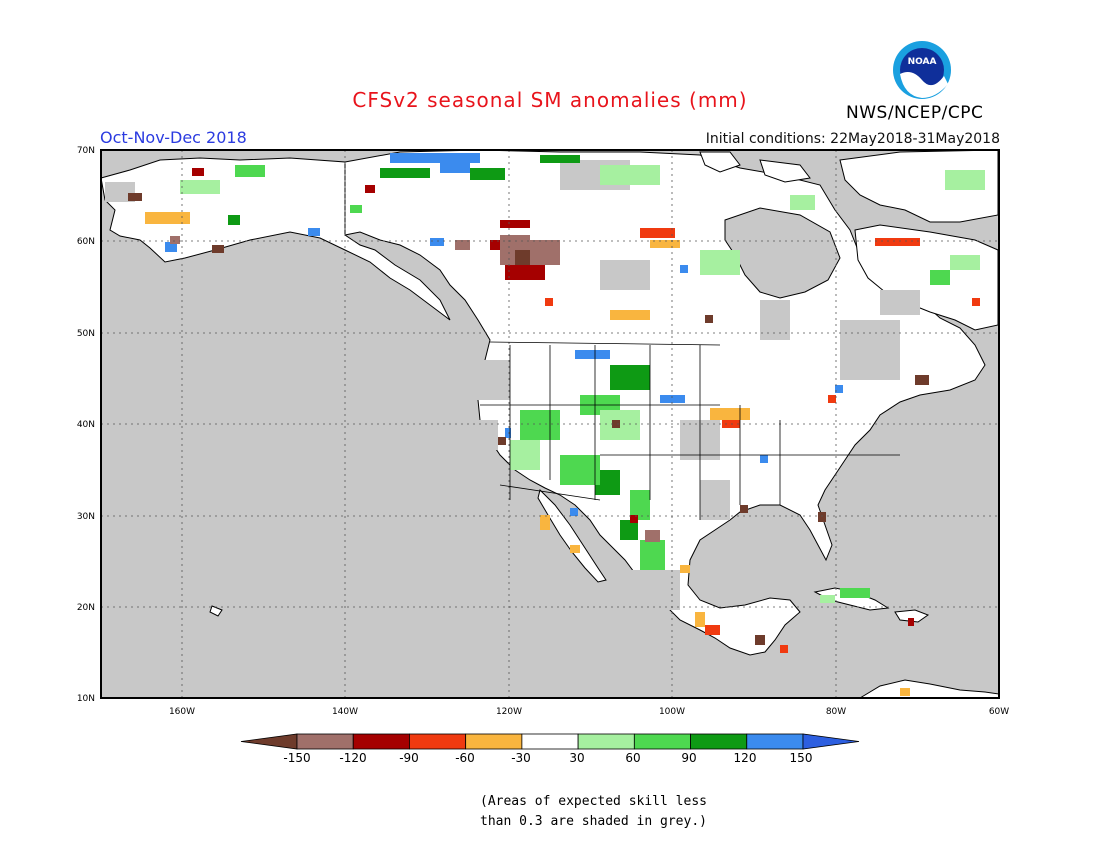 Image resolution: width=1100 pixels, height=850 pixels. Describe the element at coordinates (352, 758) in the screenshot. I see `legend-tick: -120` at that location.